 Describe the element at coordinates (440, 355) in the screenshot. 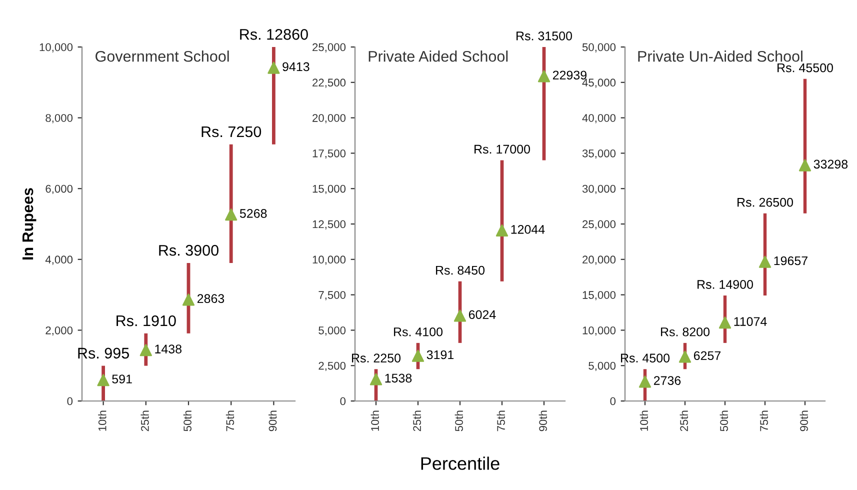

I see `data-label: 3191` at that location.